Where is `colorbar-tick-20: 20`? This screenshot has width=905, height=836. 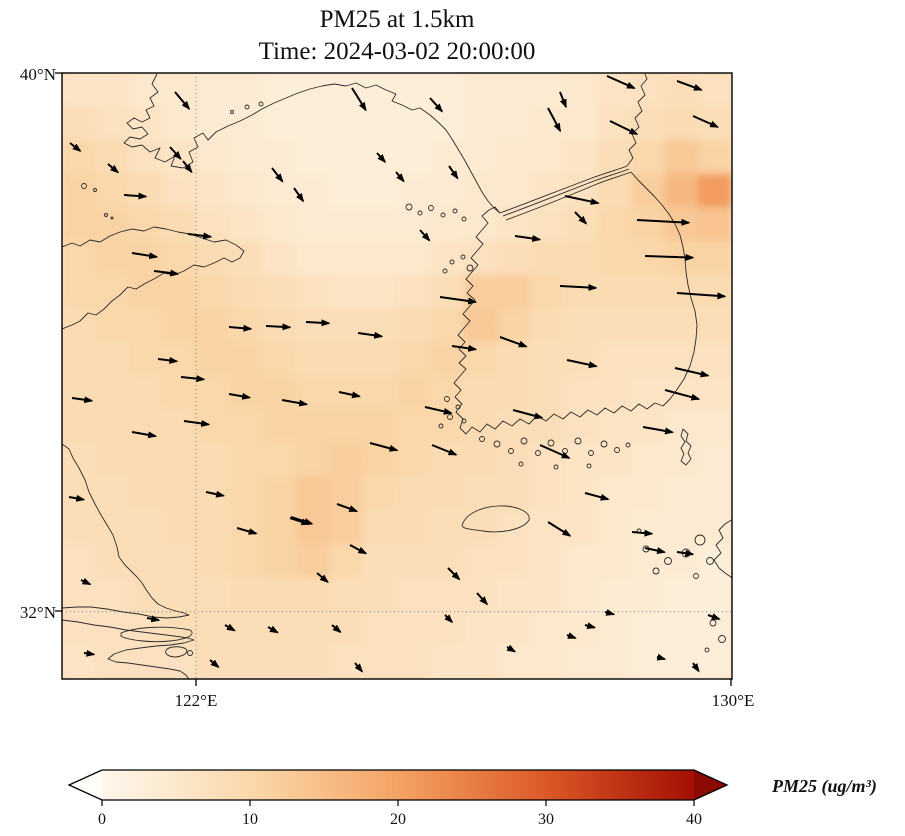 colorbar-tick-20: 20 is located at coordinates (398, 819).